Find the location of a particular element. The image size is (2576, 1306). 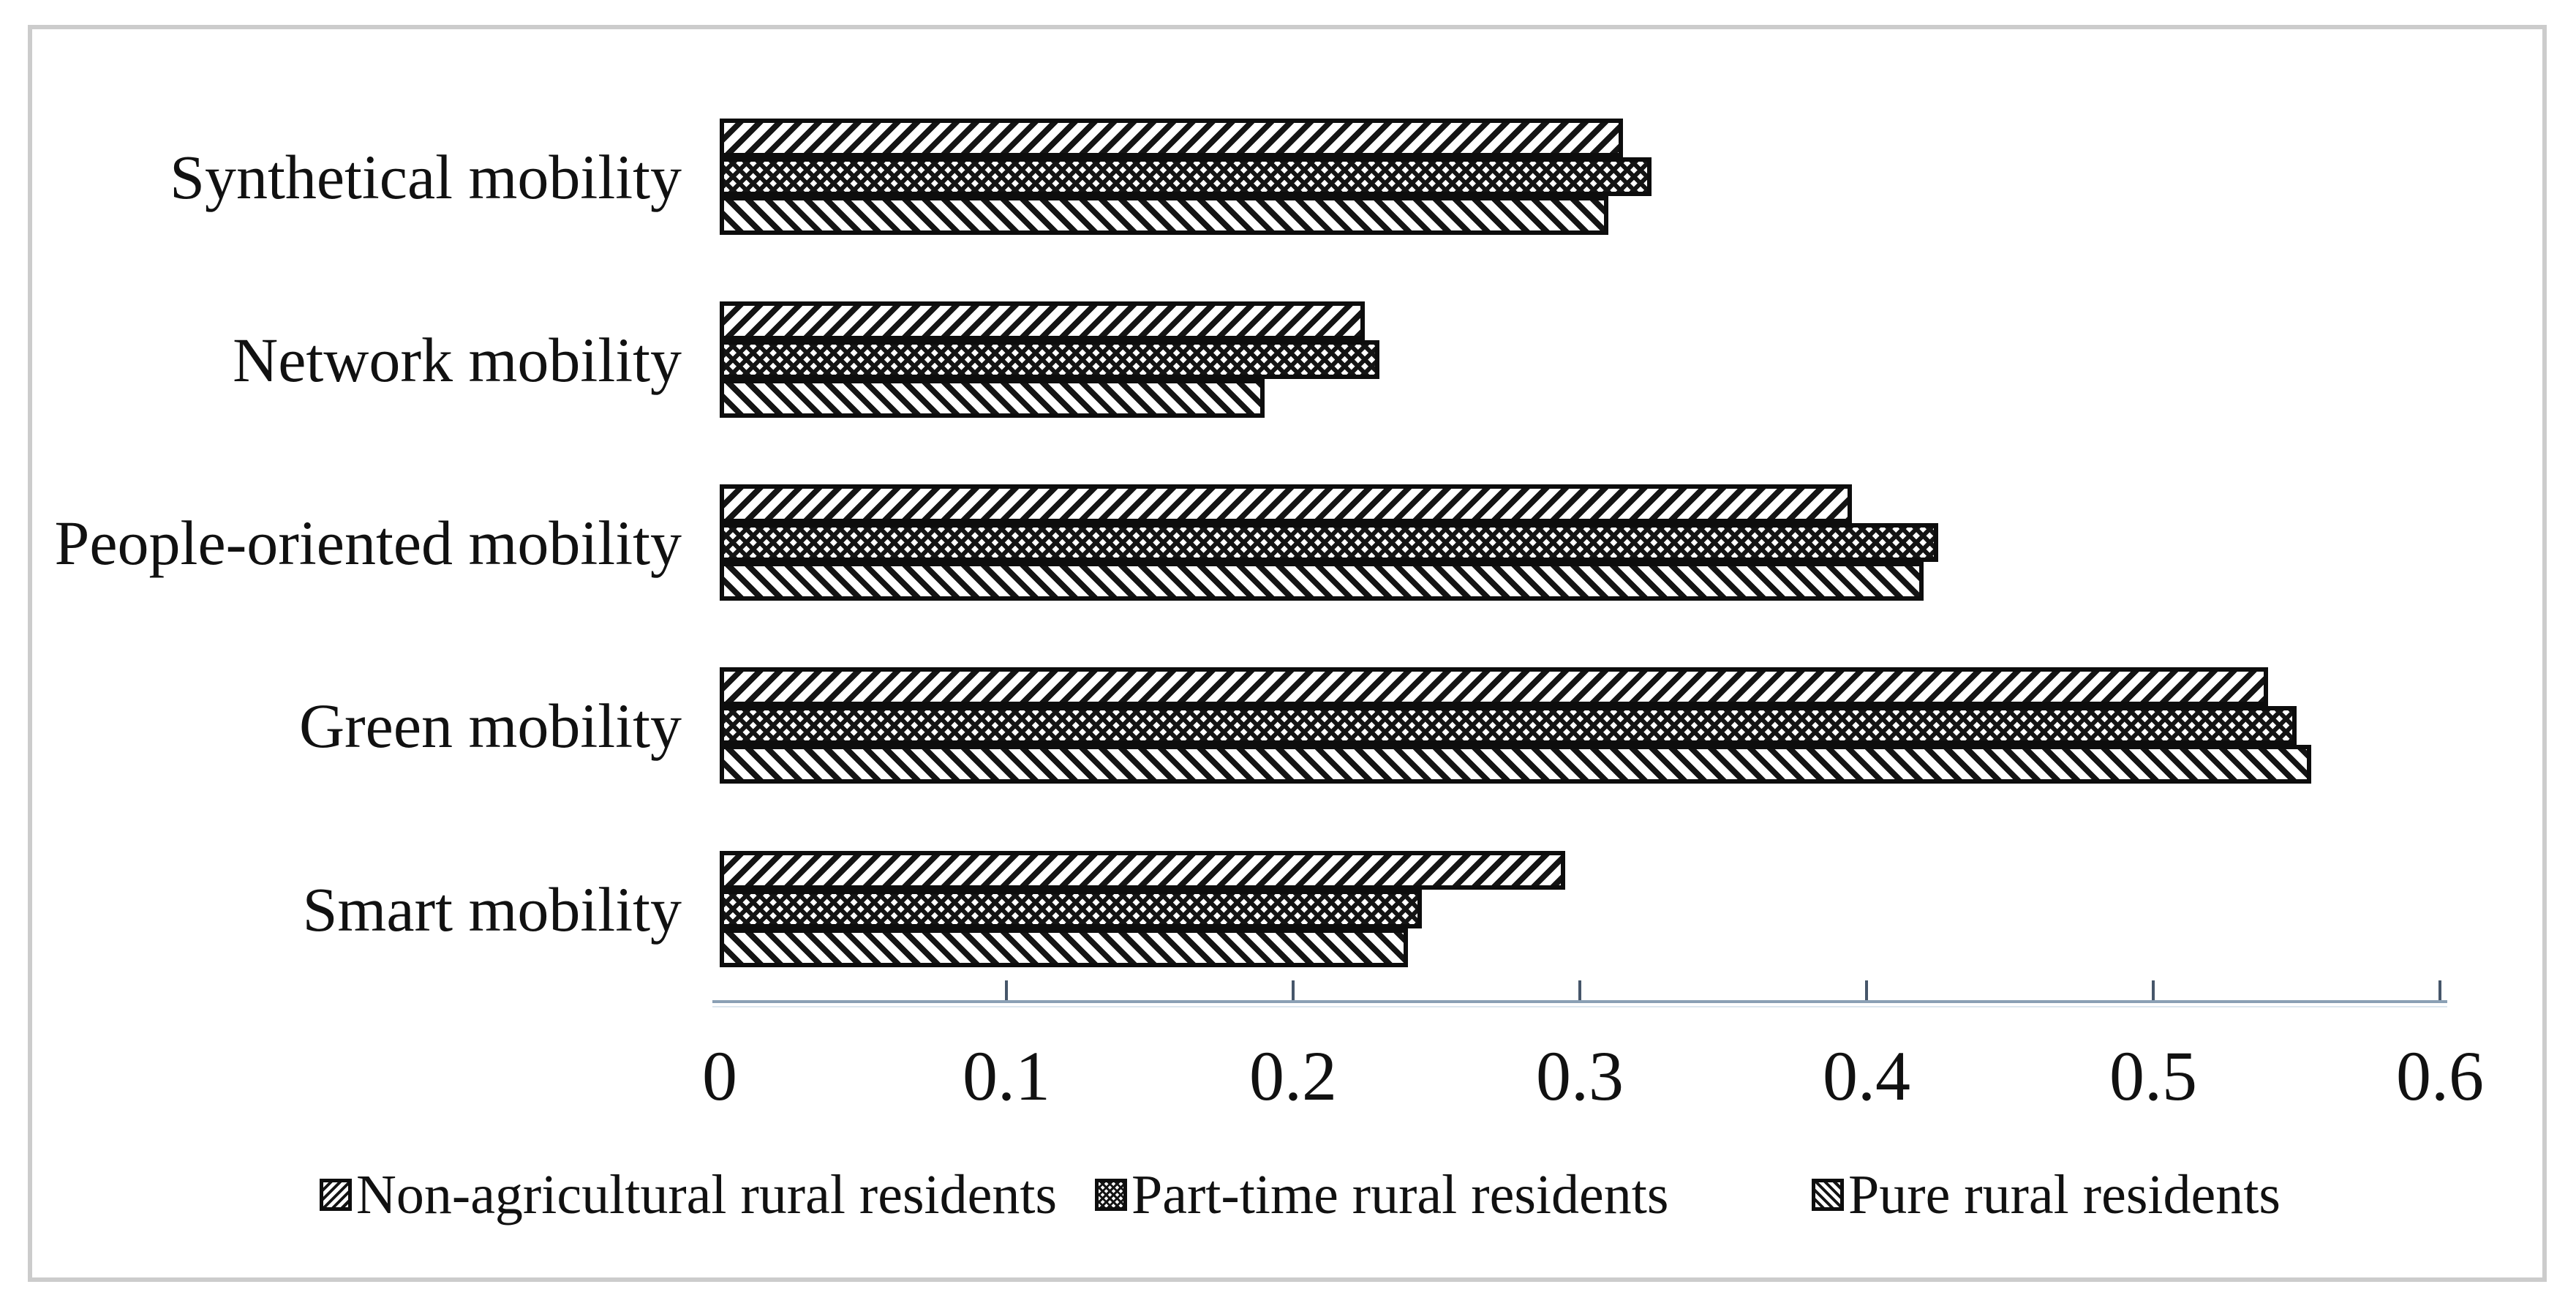

bar-series3-cat1 is located at coordinates (1164, 215).